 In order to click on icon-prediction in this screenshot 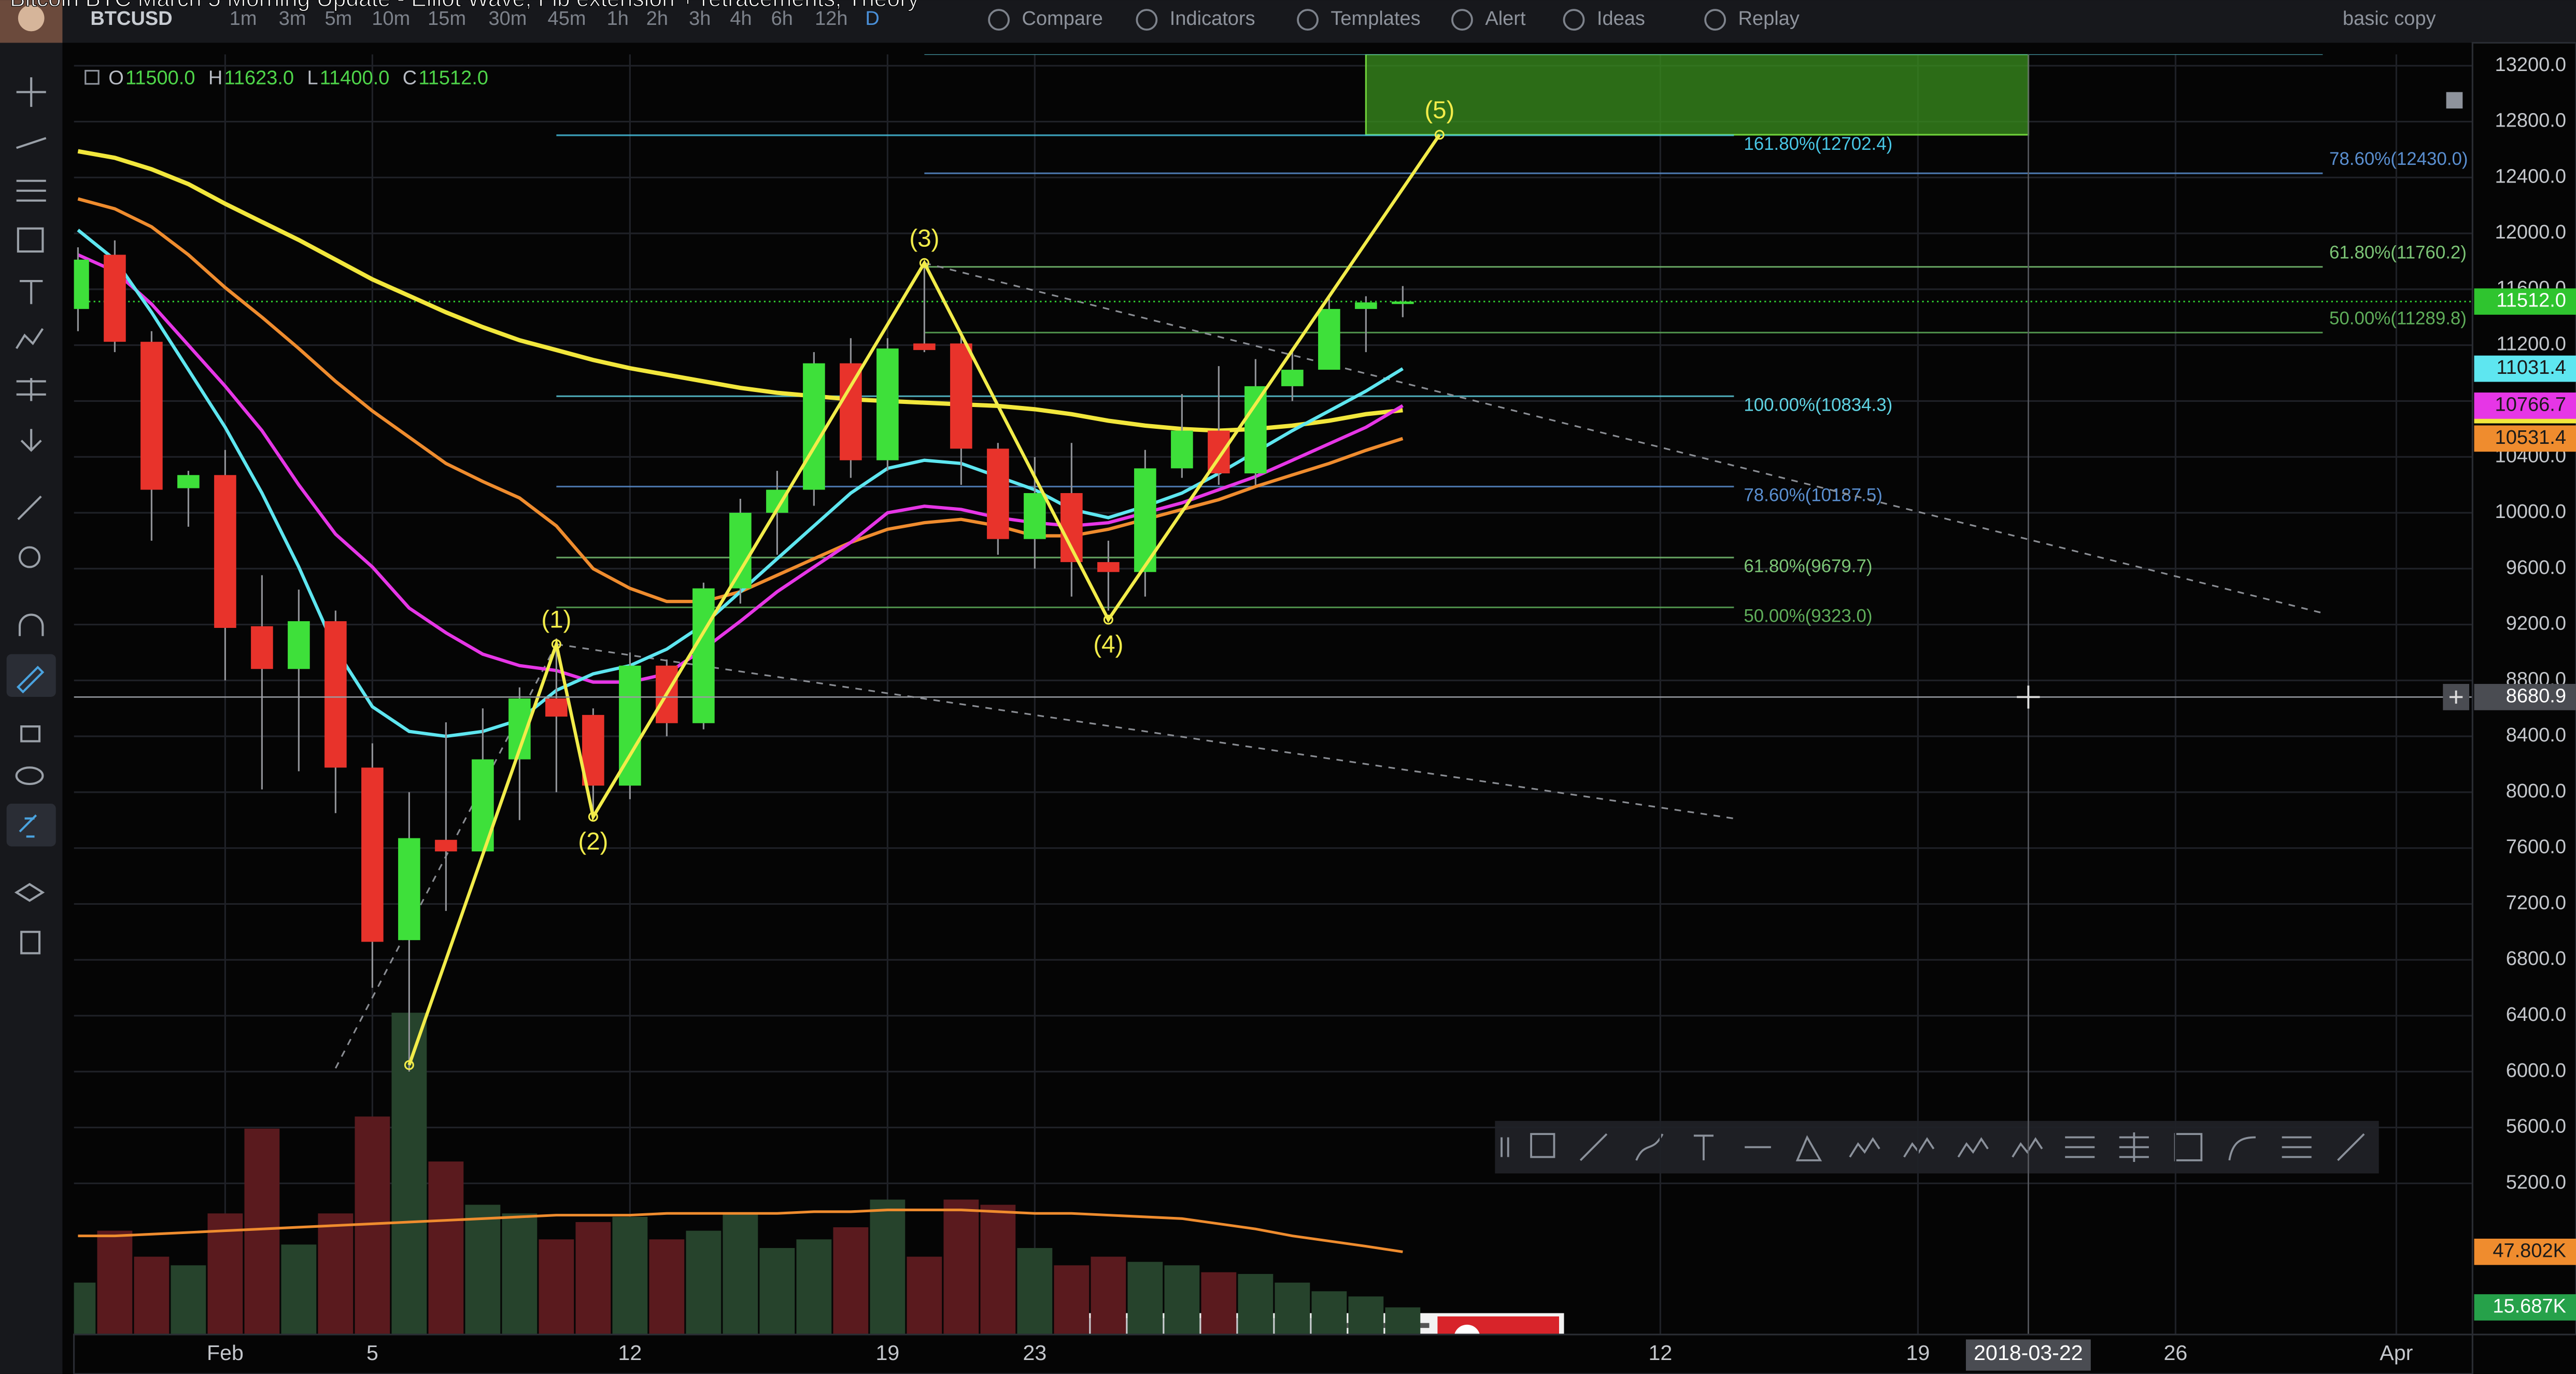, I will do `click(31, 389)`.